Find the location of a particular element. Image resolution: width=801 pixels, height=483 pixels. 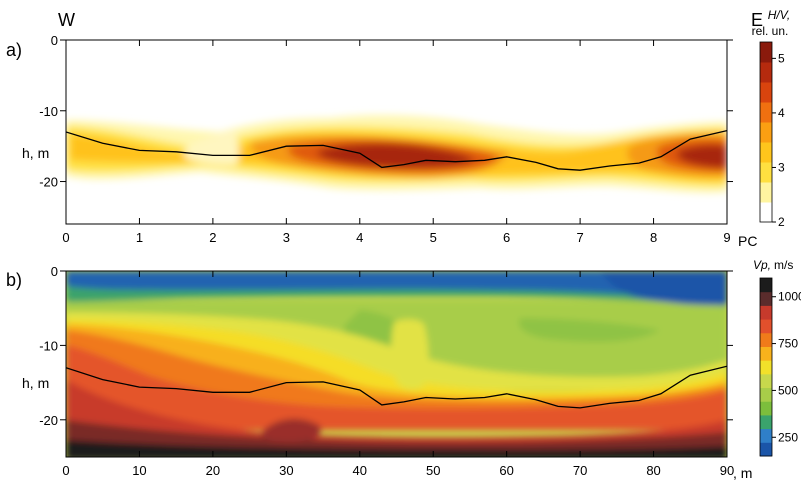

panel-b-label: b) is located at coordinates (14, 280).